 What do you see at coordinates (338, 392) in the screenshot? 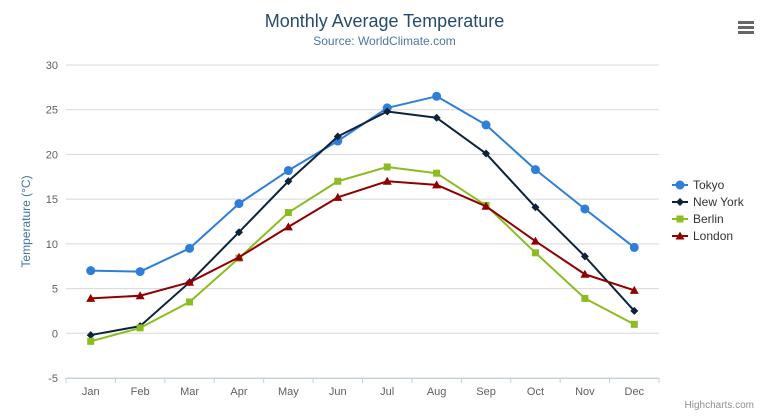
I see `x-axis-label: Jun` at bounding box center [338, 392].